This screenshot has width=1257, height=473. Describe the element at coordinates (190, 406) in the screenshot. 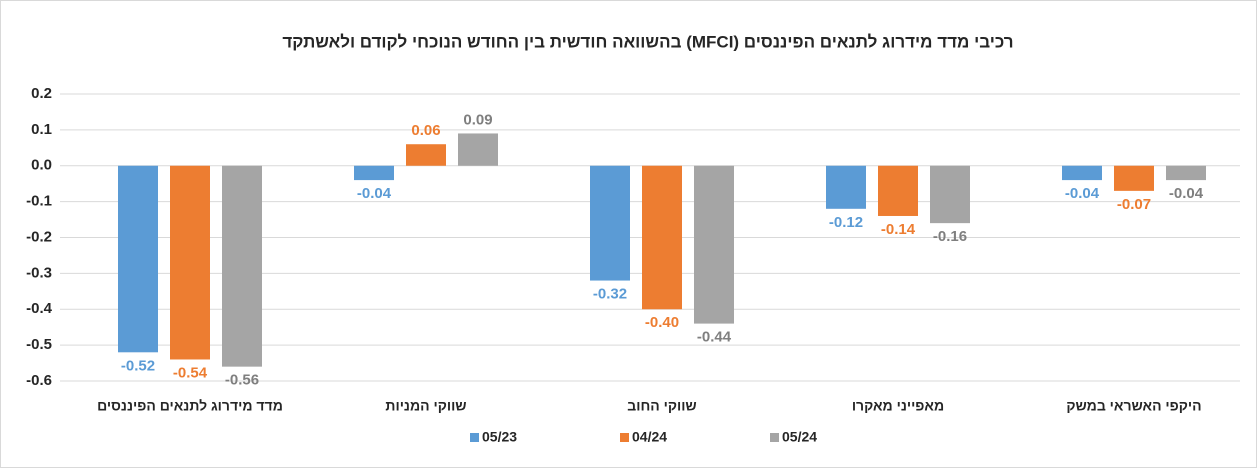

I see `x-tick-label: מדד מידרוג לתנאים הפיננסים` at that location.